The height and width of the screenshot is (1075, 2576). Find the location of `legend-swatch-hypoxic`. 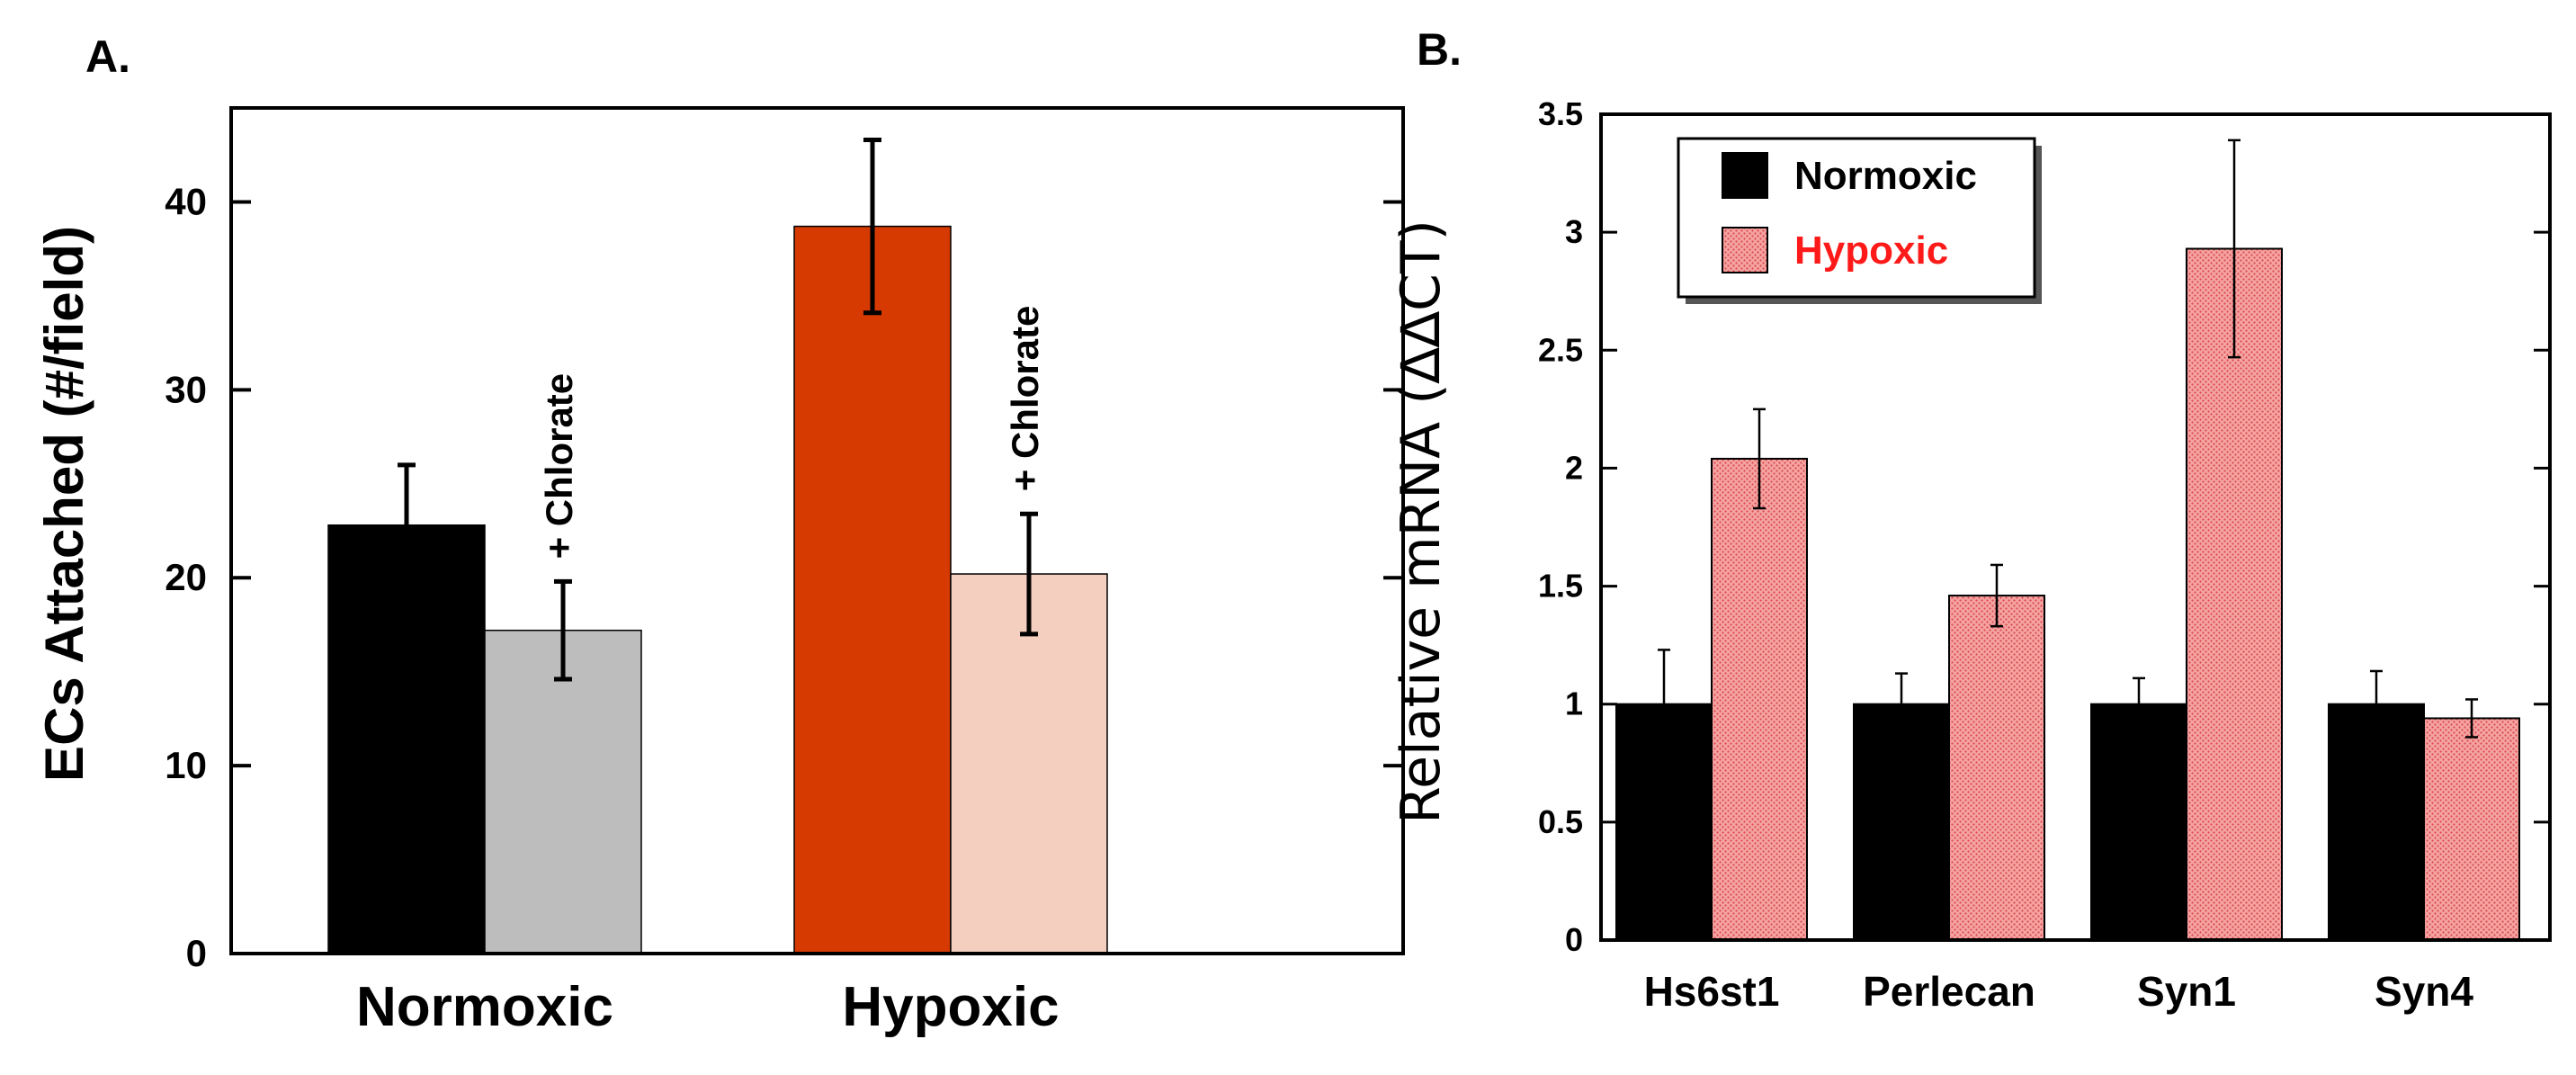

legend-swatch-hypoxic is located at coordinates (1745, 250).